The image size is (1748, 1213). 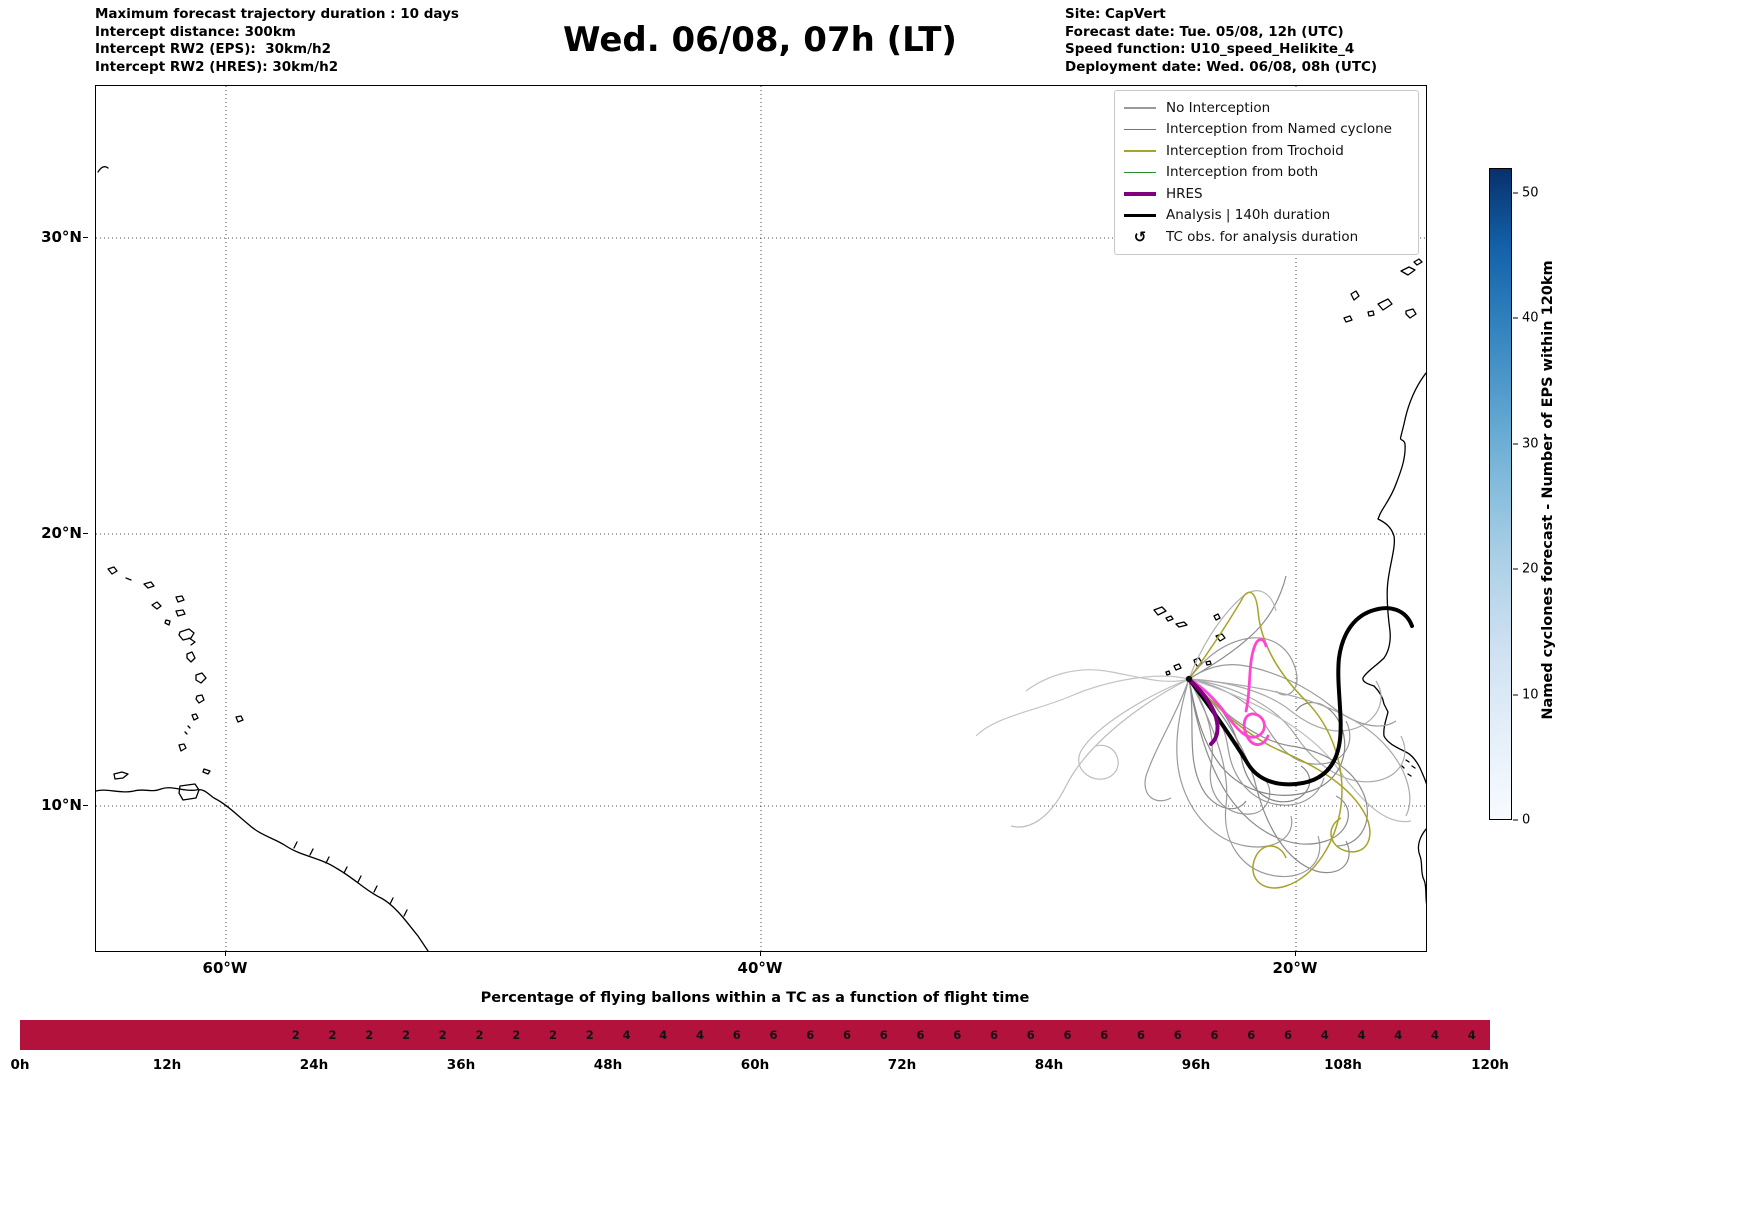 I want to click on colorbar-tick: 10, so click(x=1526, y=694).